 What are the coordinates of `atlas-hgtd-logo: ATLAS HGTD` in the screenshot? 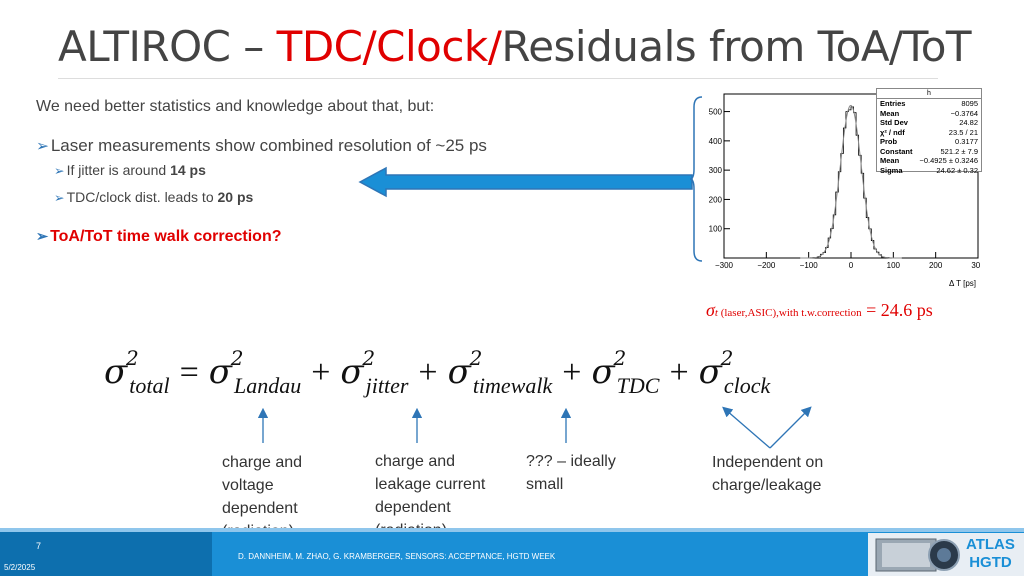 It's located at (990, 553).